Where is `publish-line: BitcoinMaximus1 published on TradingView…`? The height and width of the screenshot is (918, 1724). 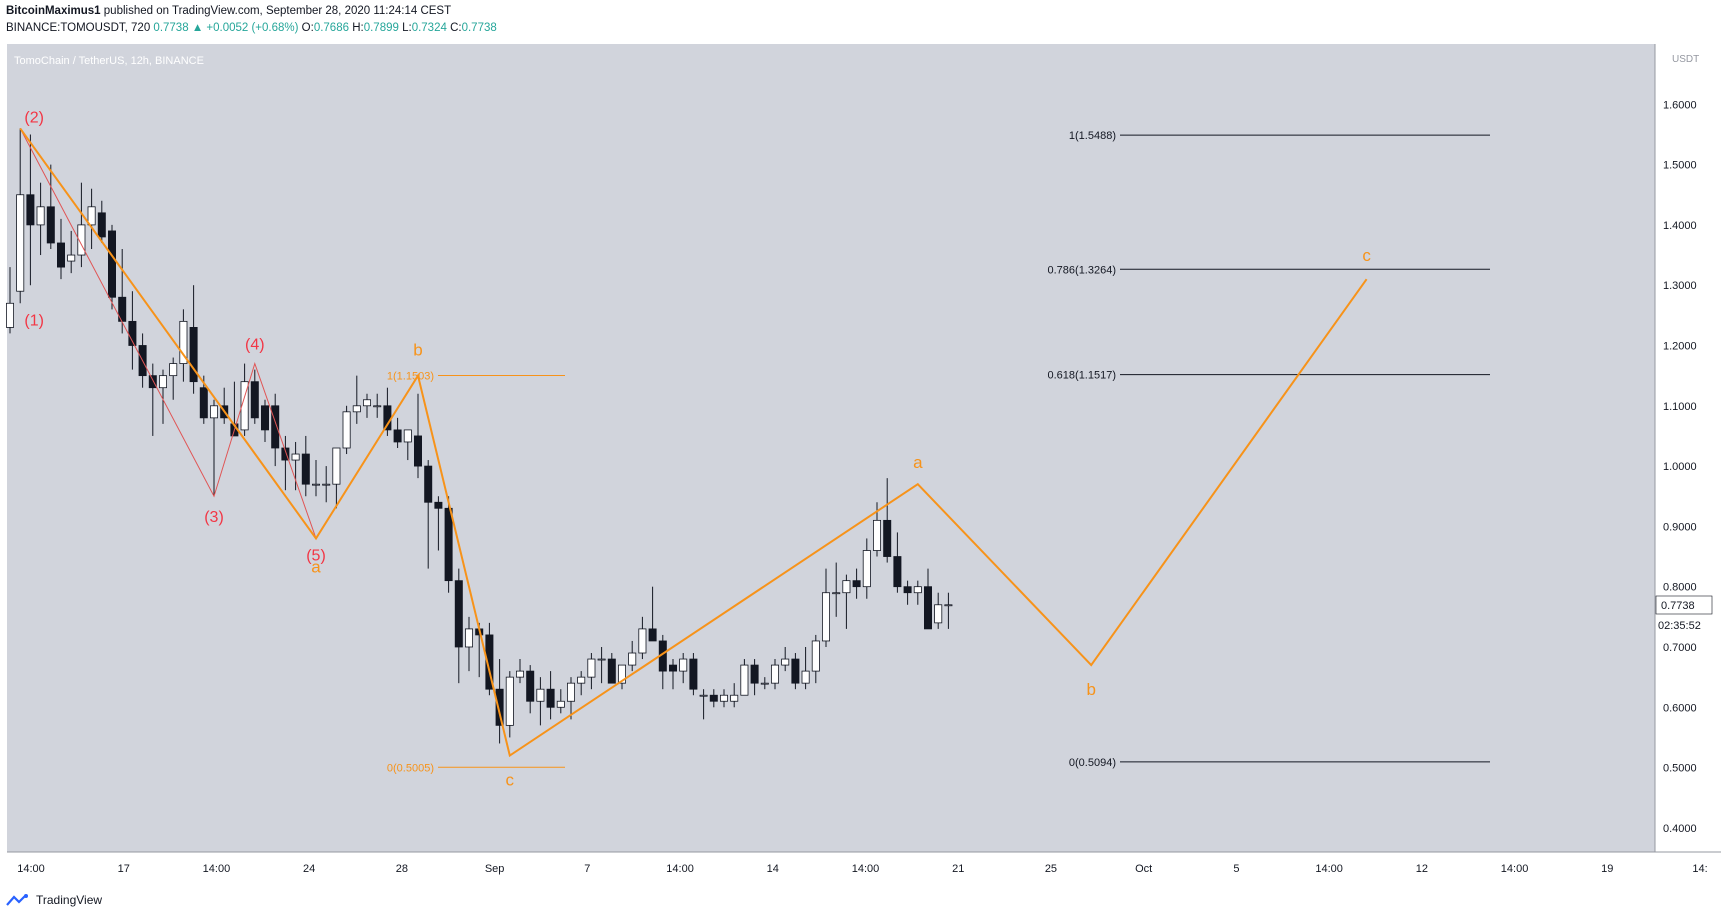 publish-line: BitcoinMaximus1 published on TradingView… is located at coordinates (251, 11).